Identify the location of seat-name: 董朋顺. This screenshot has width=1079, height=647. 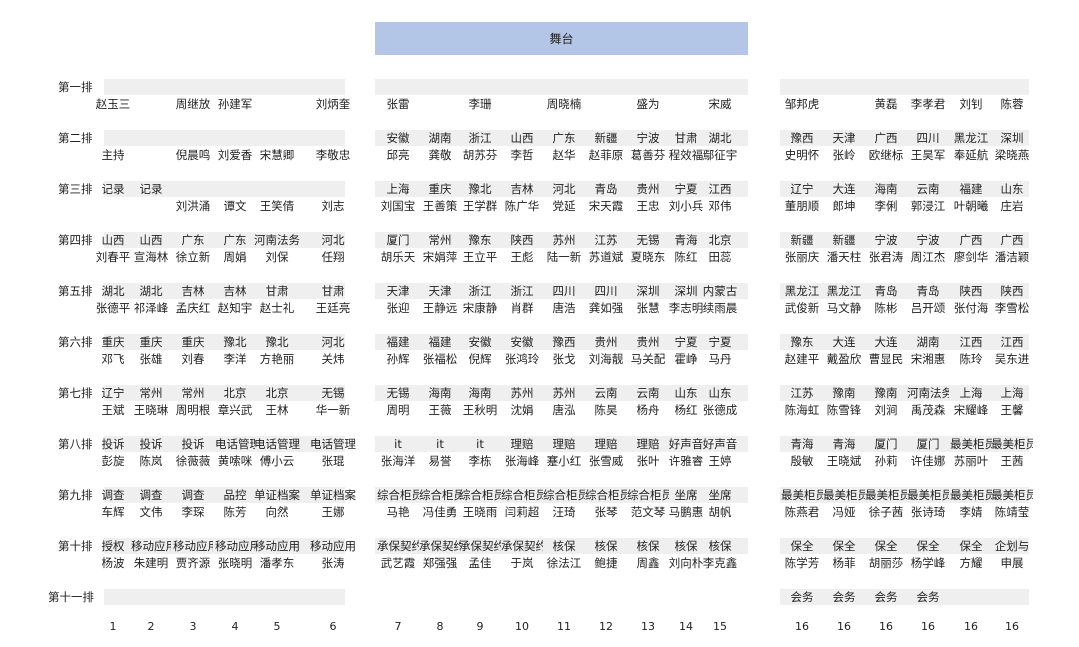
(802, 206).